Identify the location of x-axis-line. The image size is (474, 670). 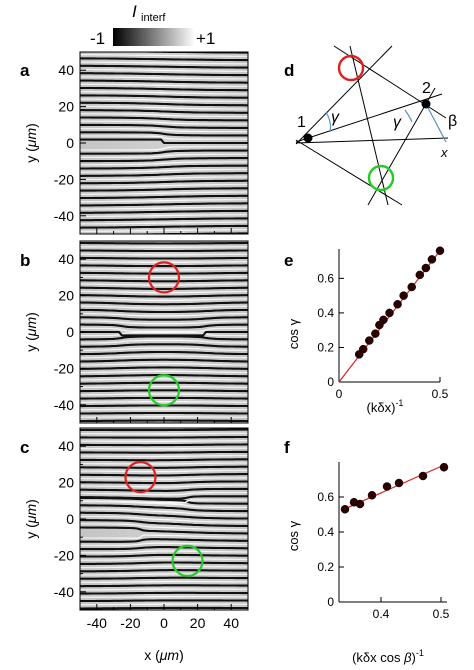
(372, 140).